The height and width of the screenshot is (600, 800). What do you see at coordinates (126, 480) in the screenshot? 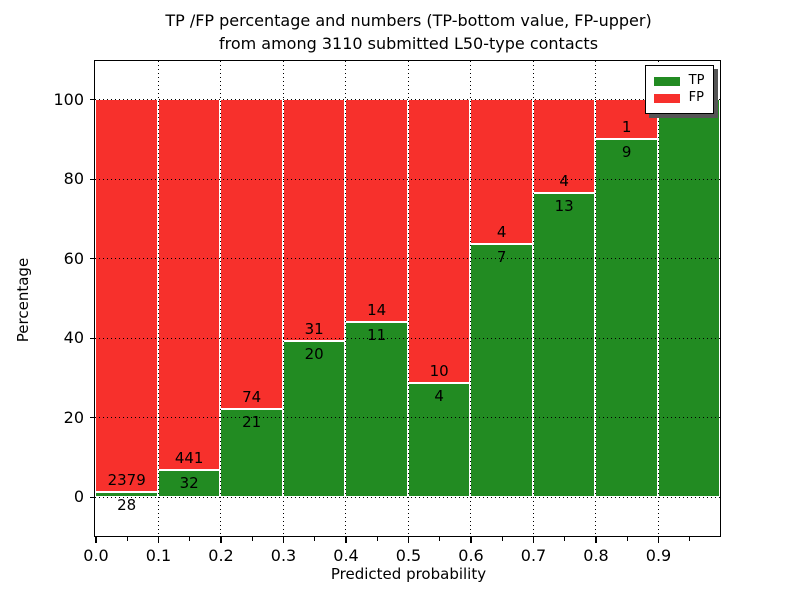
I see `fp-count-label: 2379` at bounding box center [126, 480].